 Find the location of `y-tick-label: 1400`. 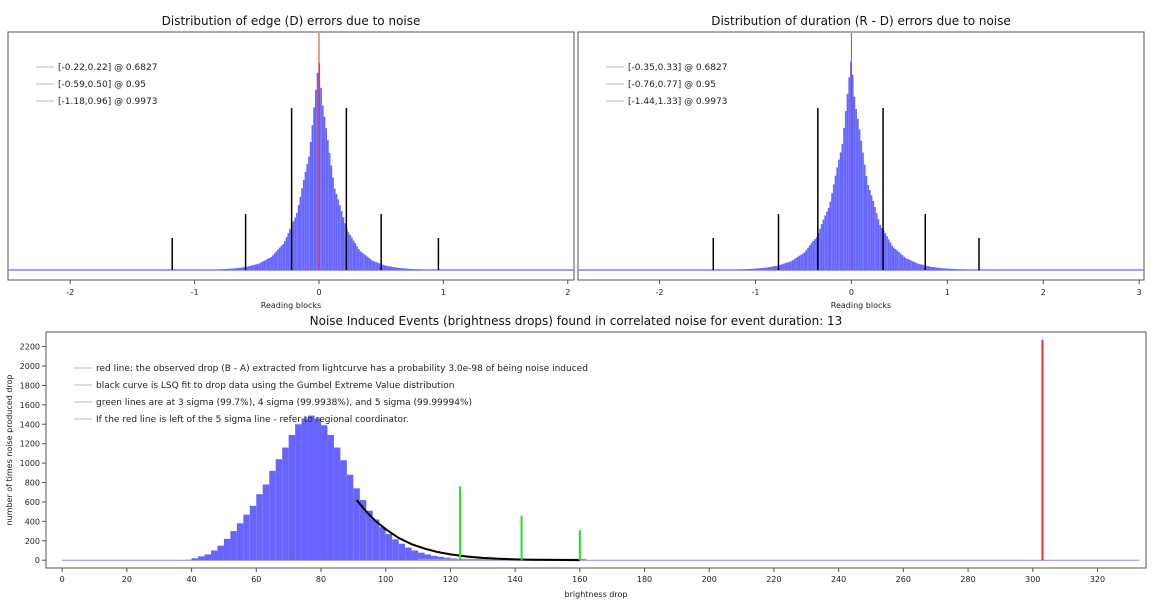

y-tick-label: 1400 is located at coordinates (30, 424).